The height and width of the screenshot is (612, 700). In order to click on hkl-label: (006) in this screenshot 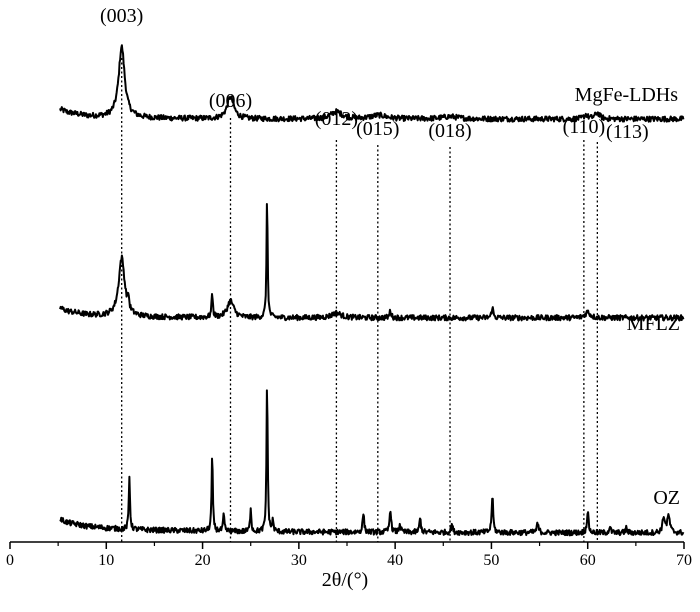, I will do `click(230, 101)`.